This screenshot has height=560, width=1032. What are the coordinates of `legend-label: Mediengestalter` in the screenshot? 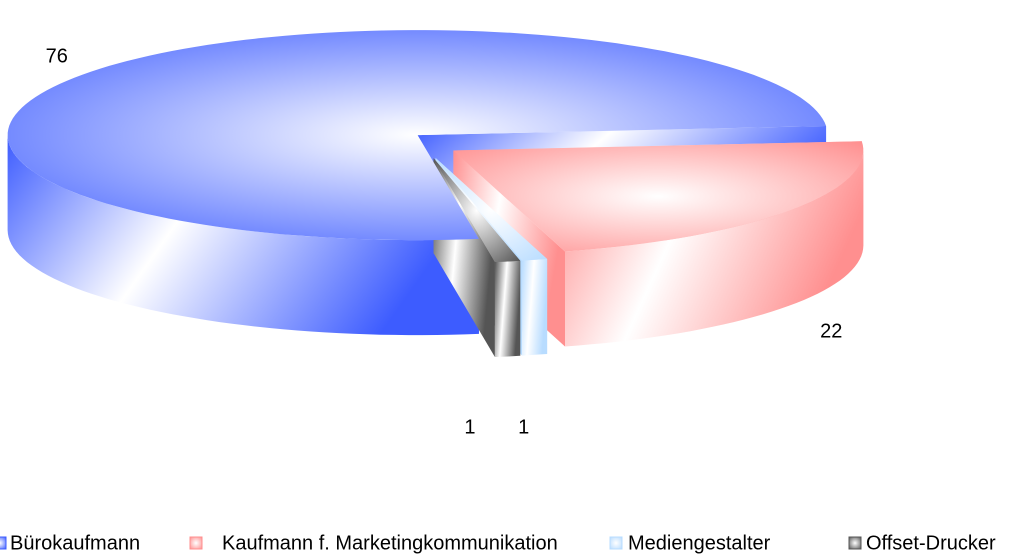 It's located at (699, 543).